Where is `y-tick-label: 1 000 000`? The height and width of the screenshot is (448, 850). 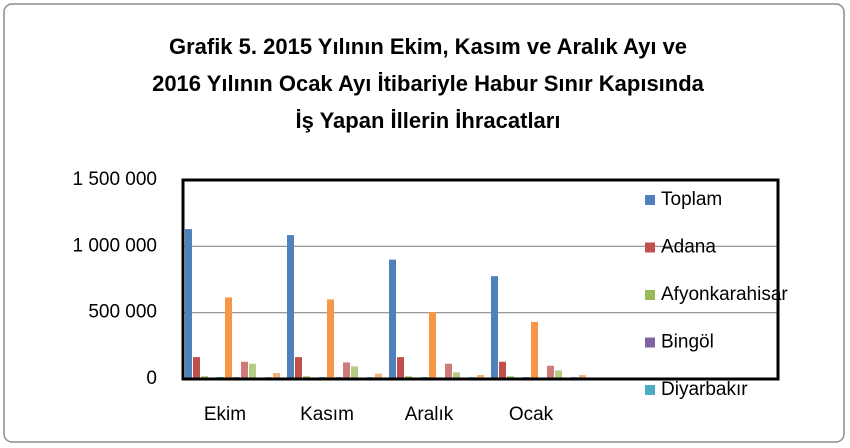
y-tick-label: 1 000 000 is located at coordinates (114, 245).